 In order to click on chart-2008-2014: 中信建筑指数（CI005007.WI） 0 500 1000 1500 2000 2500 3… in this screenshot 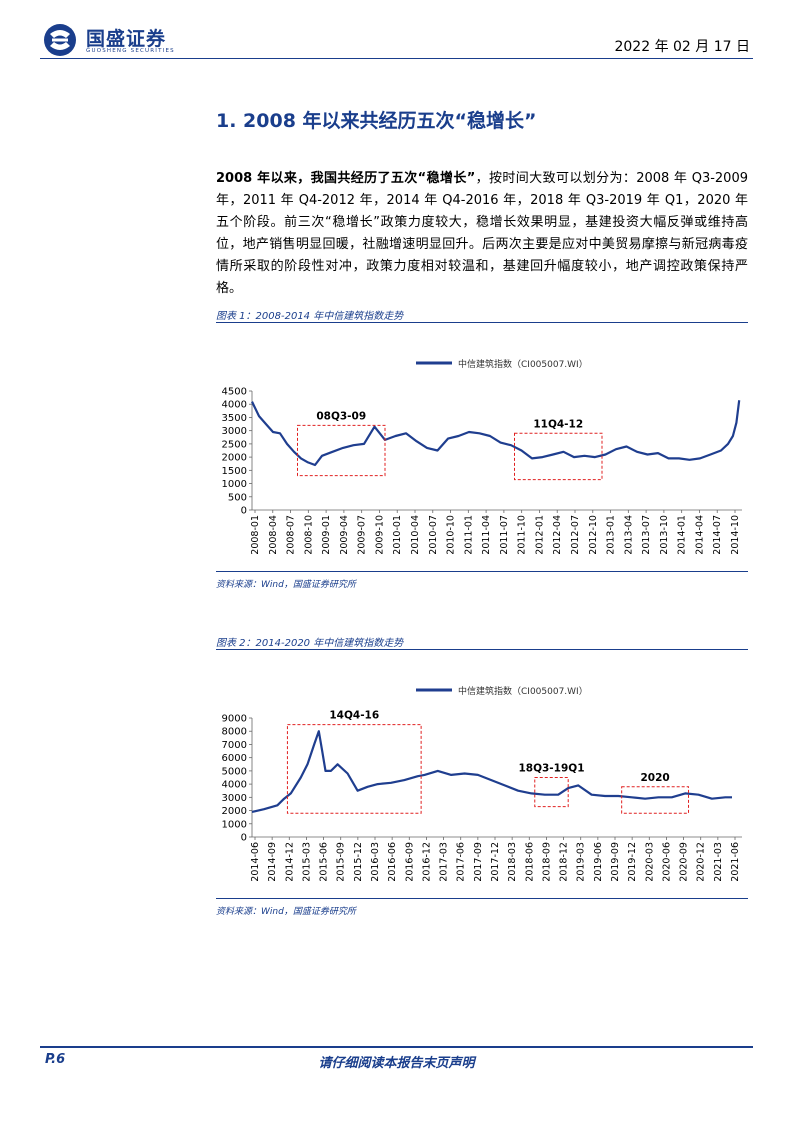, I will do `click(482, 456)`.